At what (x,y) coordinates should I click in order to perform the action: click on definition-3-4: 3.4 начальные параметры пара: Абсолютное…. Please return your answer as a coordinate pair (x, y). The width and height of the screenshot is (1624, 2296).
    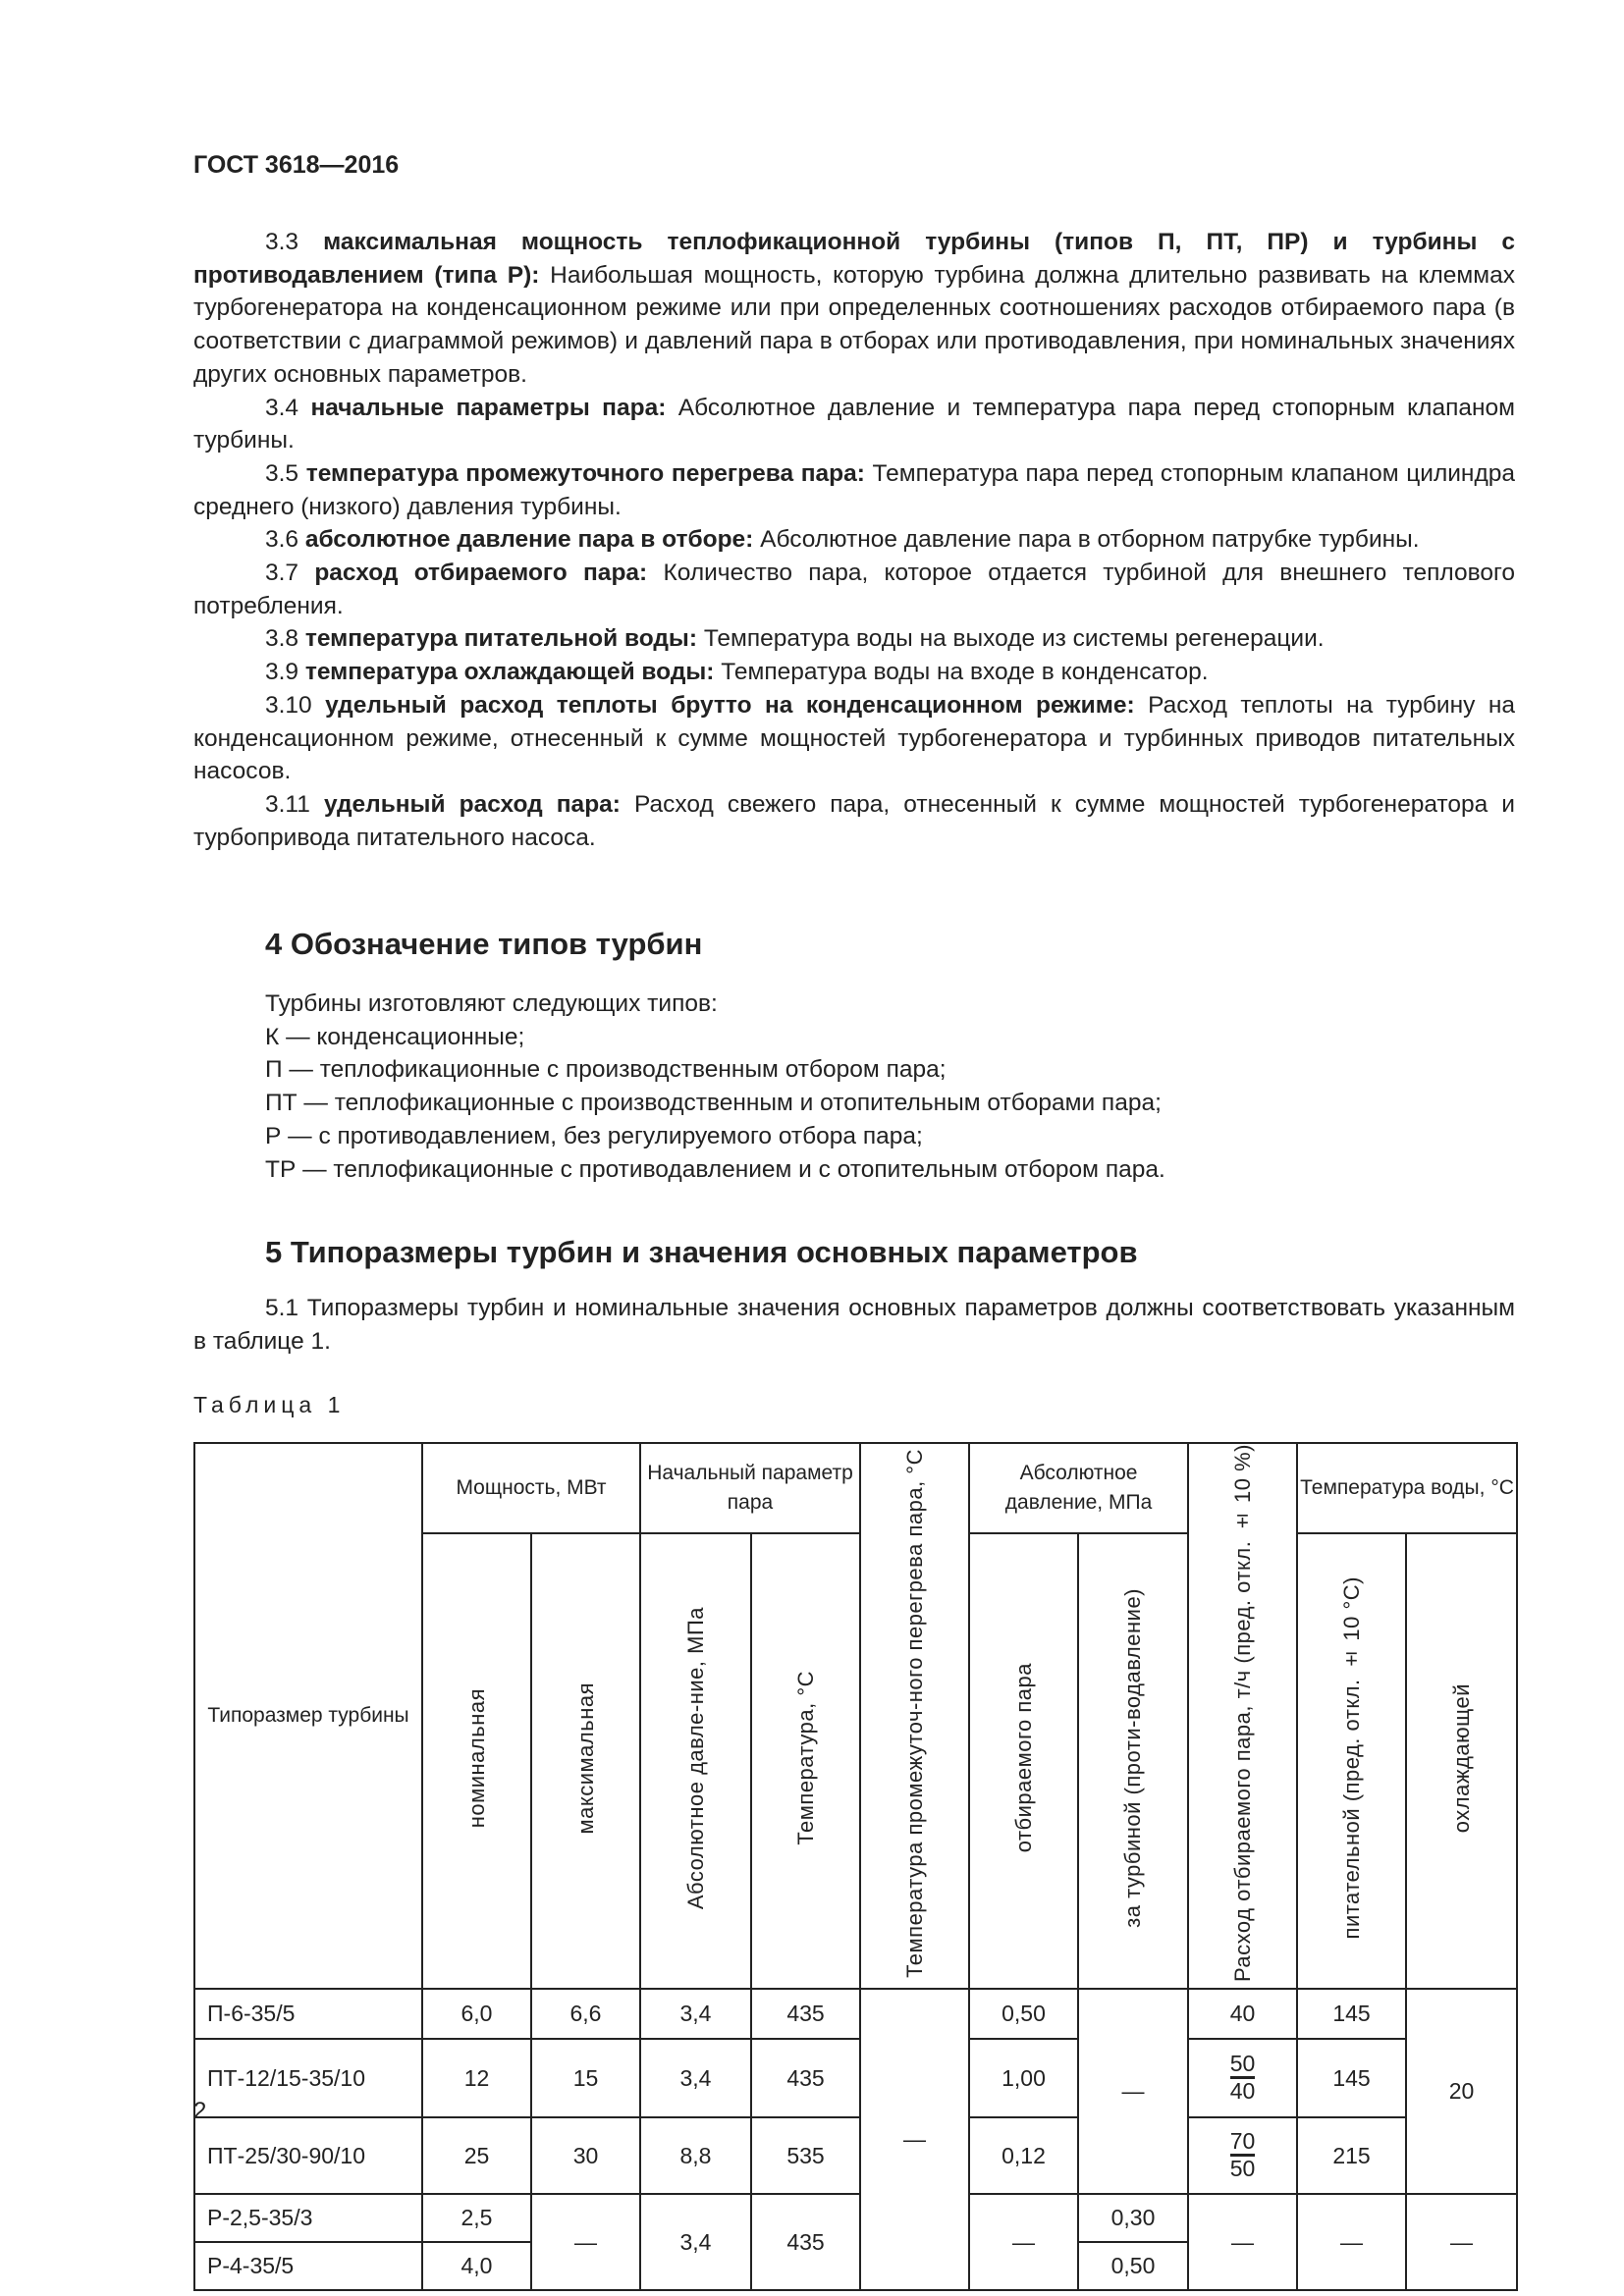
    Looking at the image, I should click on (854, 424).